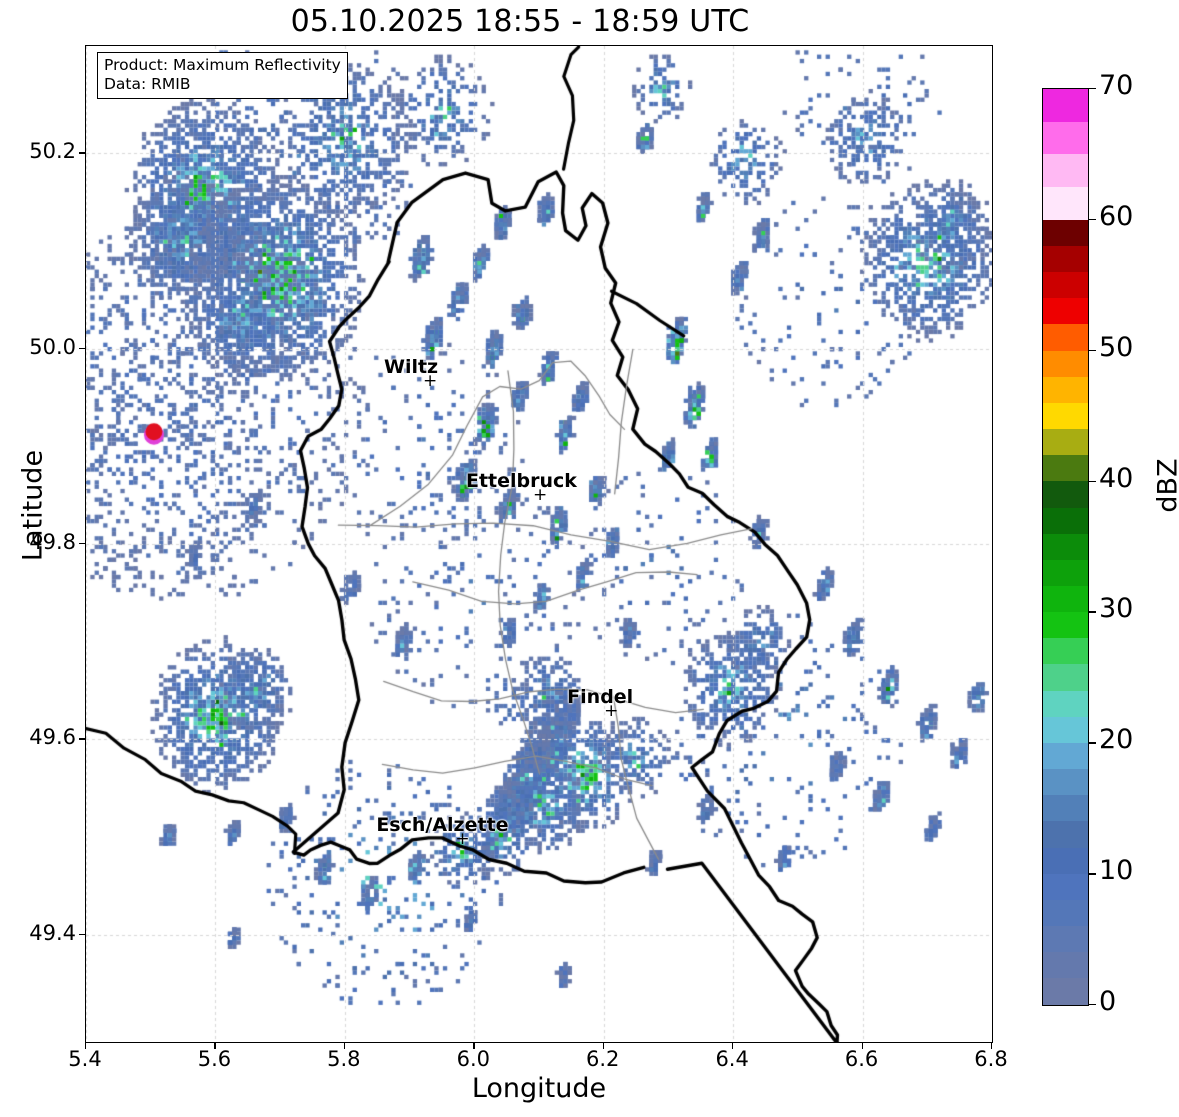 This screenshot has width=1179, height=1117. I want to click on colorbar-tick-label-7: 70, so click(1116, 85).